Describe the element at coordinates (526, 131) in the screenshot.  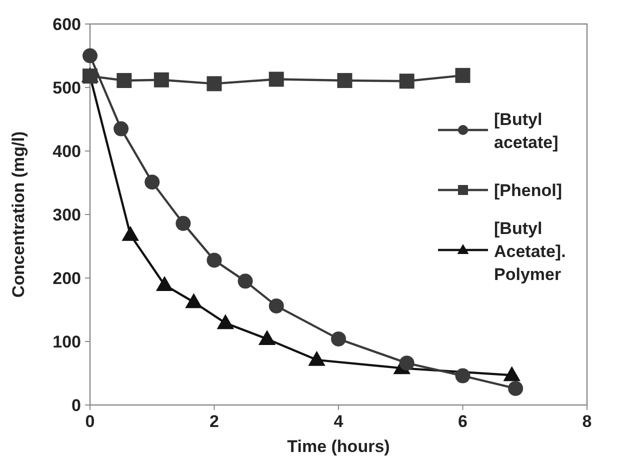
I see `legend-label: [Butyl acetate]` at that location.